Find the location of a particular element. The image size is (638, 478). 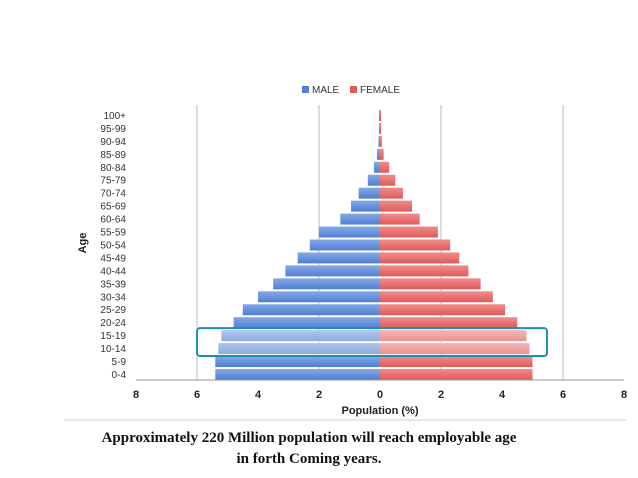

y-tick-label: 55-59 is located at coordinates (113, 233).